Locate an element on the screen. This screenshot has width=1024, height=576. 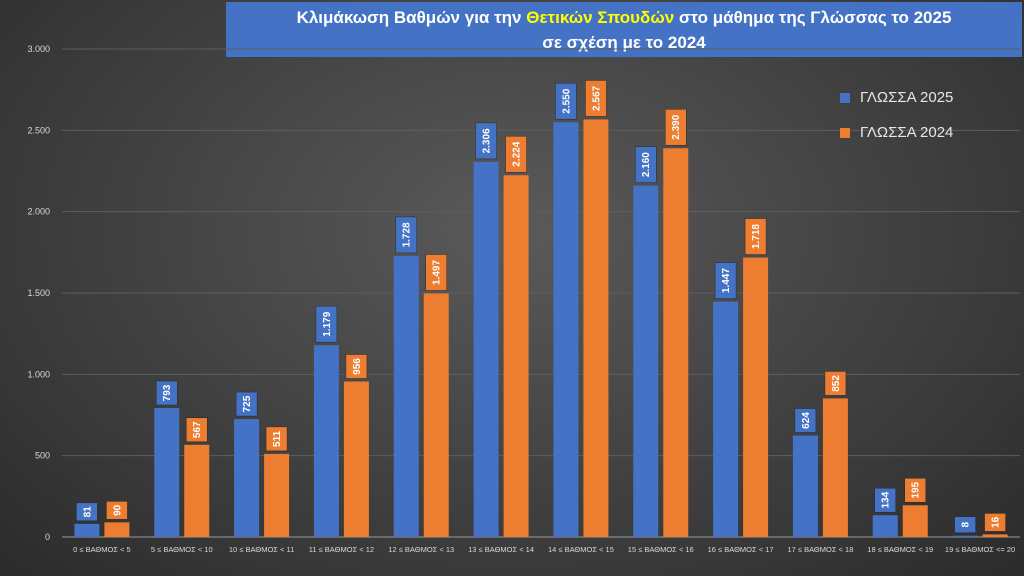
x-tick-label: 17 ≤ ΒΑΘΜΟΣ < 18 is located at coordinates (820, 549).